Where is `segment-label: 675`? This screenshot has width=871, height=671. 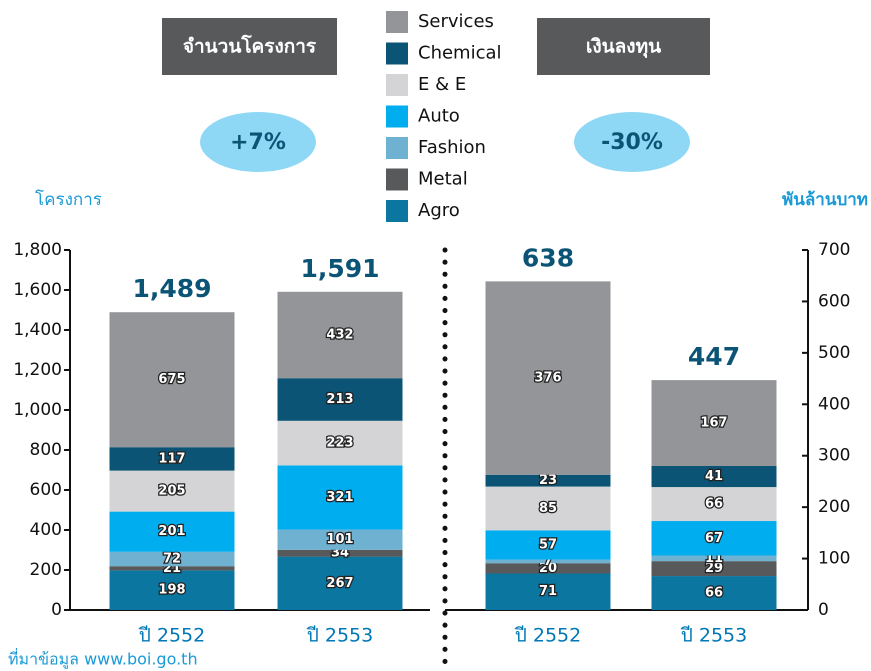 segment-label: 675 is located at coordinates (171, 379).